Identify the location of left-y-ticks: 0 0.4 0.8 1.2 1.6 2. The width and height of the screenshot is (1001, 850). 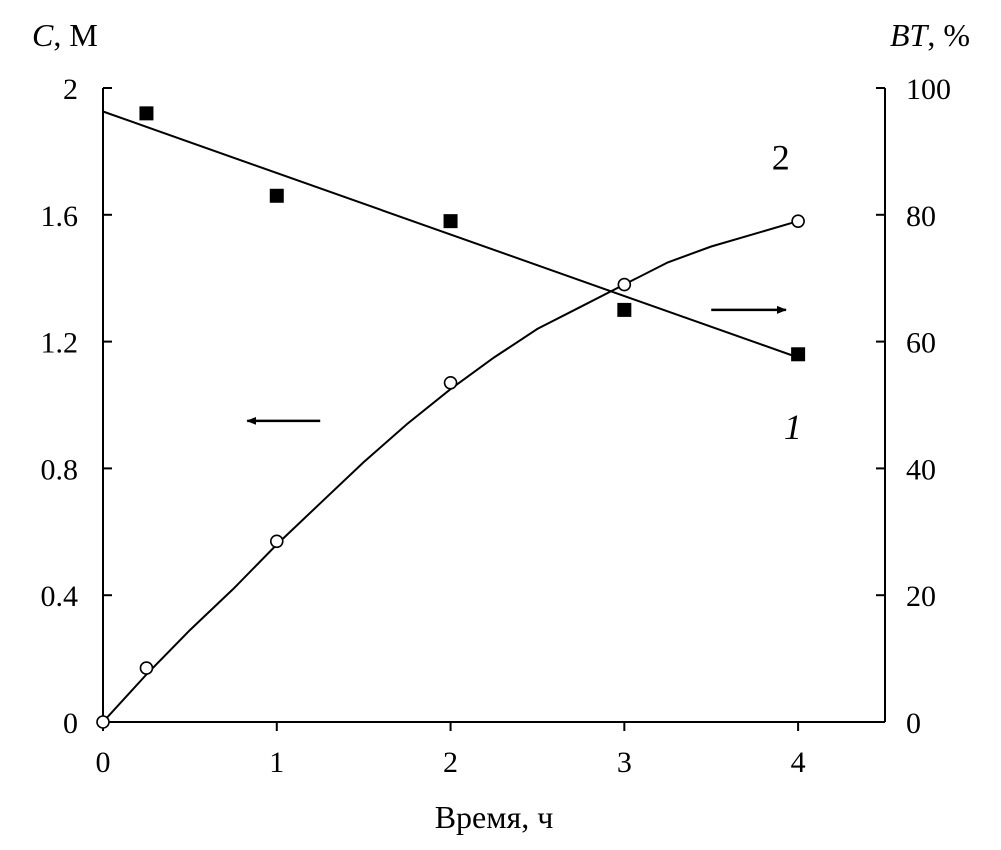
(76, 406).